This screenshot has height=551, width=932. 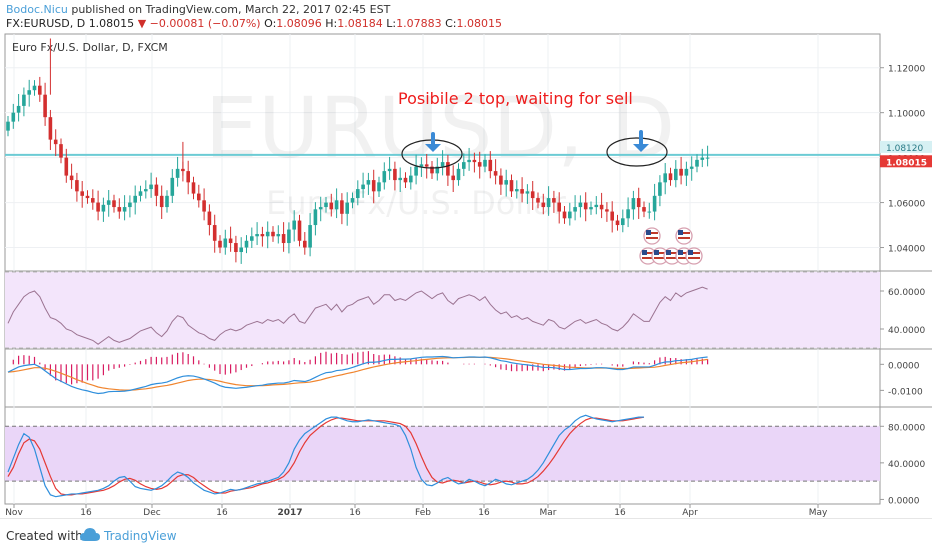 I want to click on resistance-price-label: 1.08120, so click(x=904, y=149).